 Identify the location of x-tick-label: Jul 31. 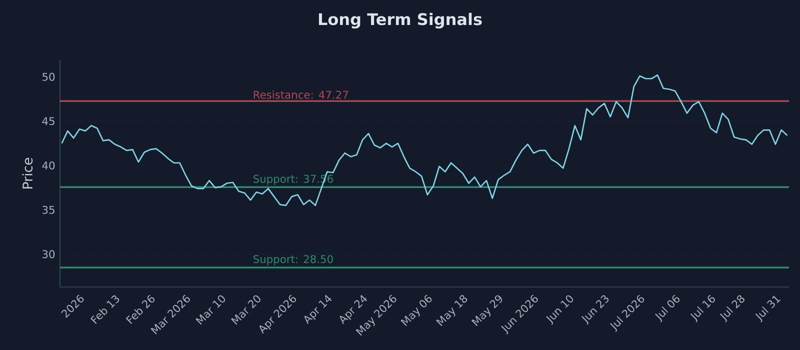
(767, 309).